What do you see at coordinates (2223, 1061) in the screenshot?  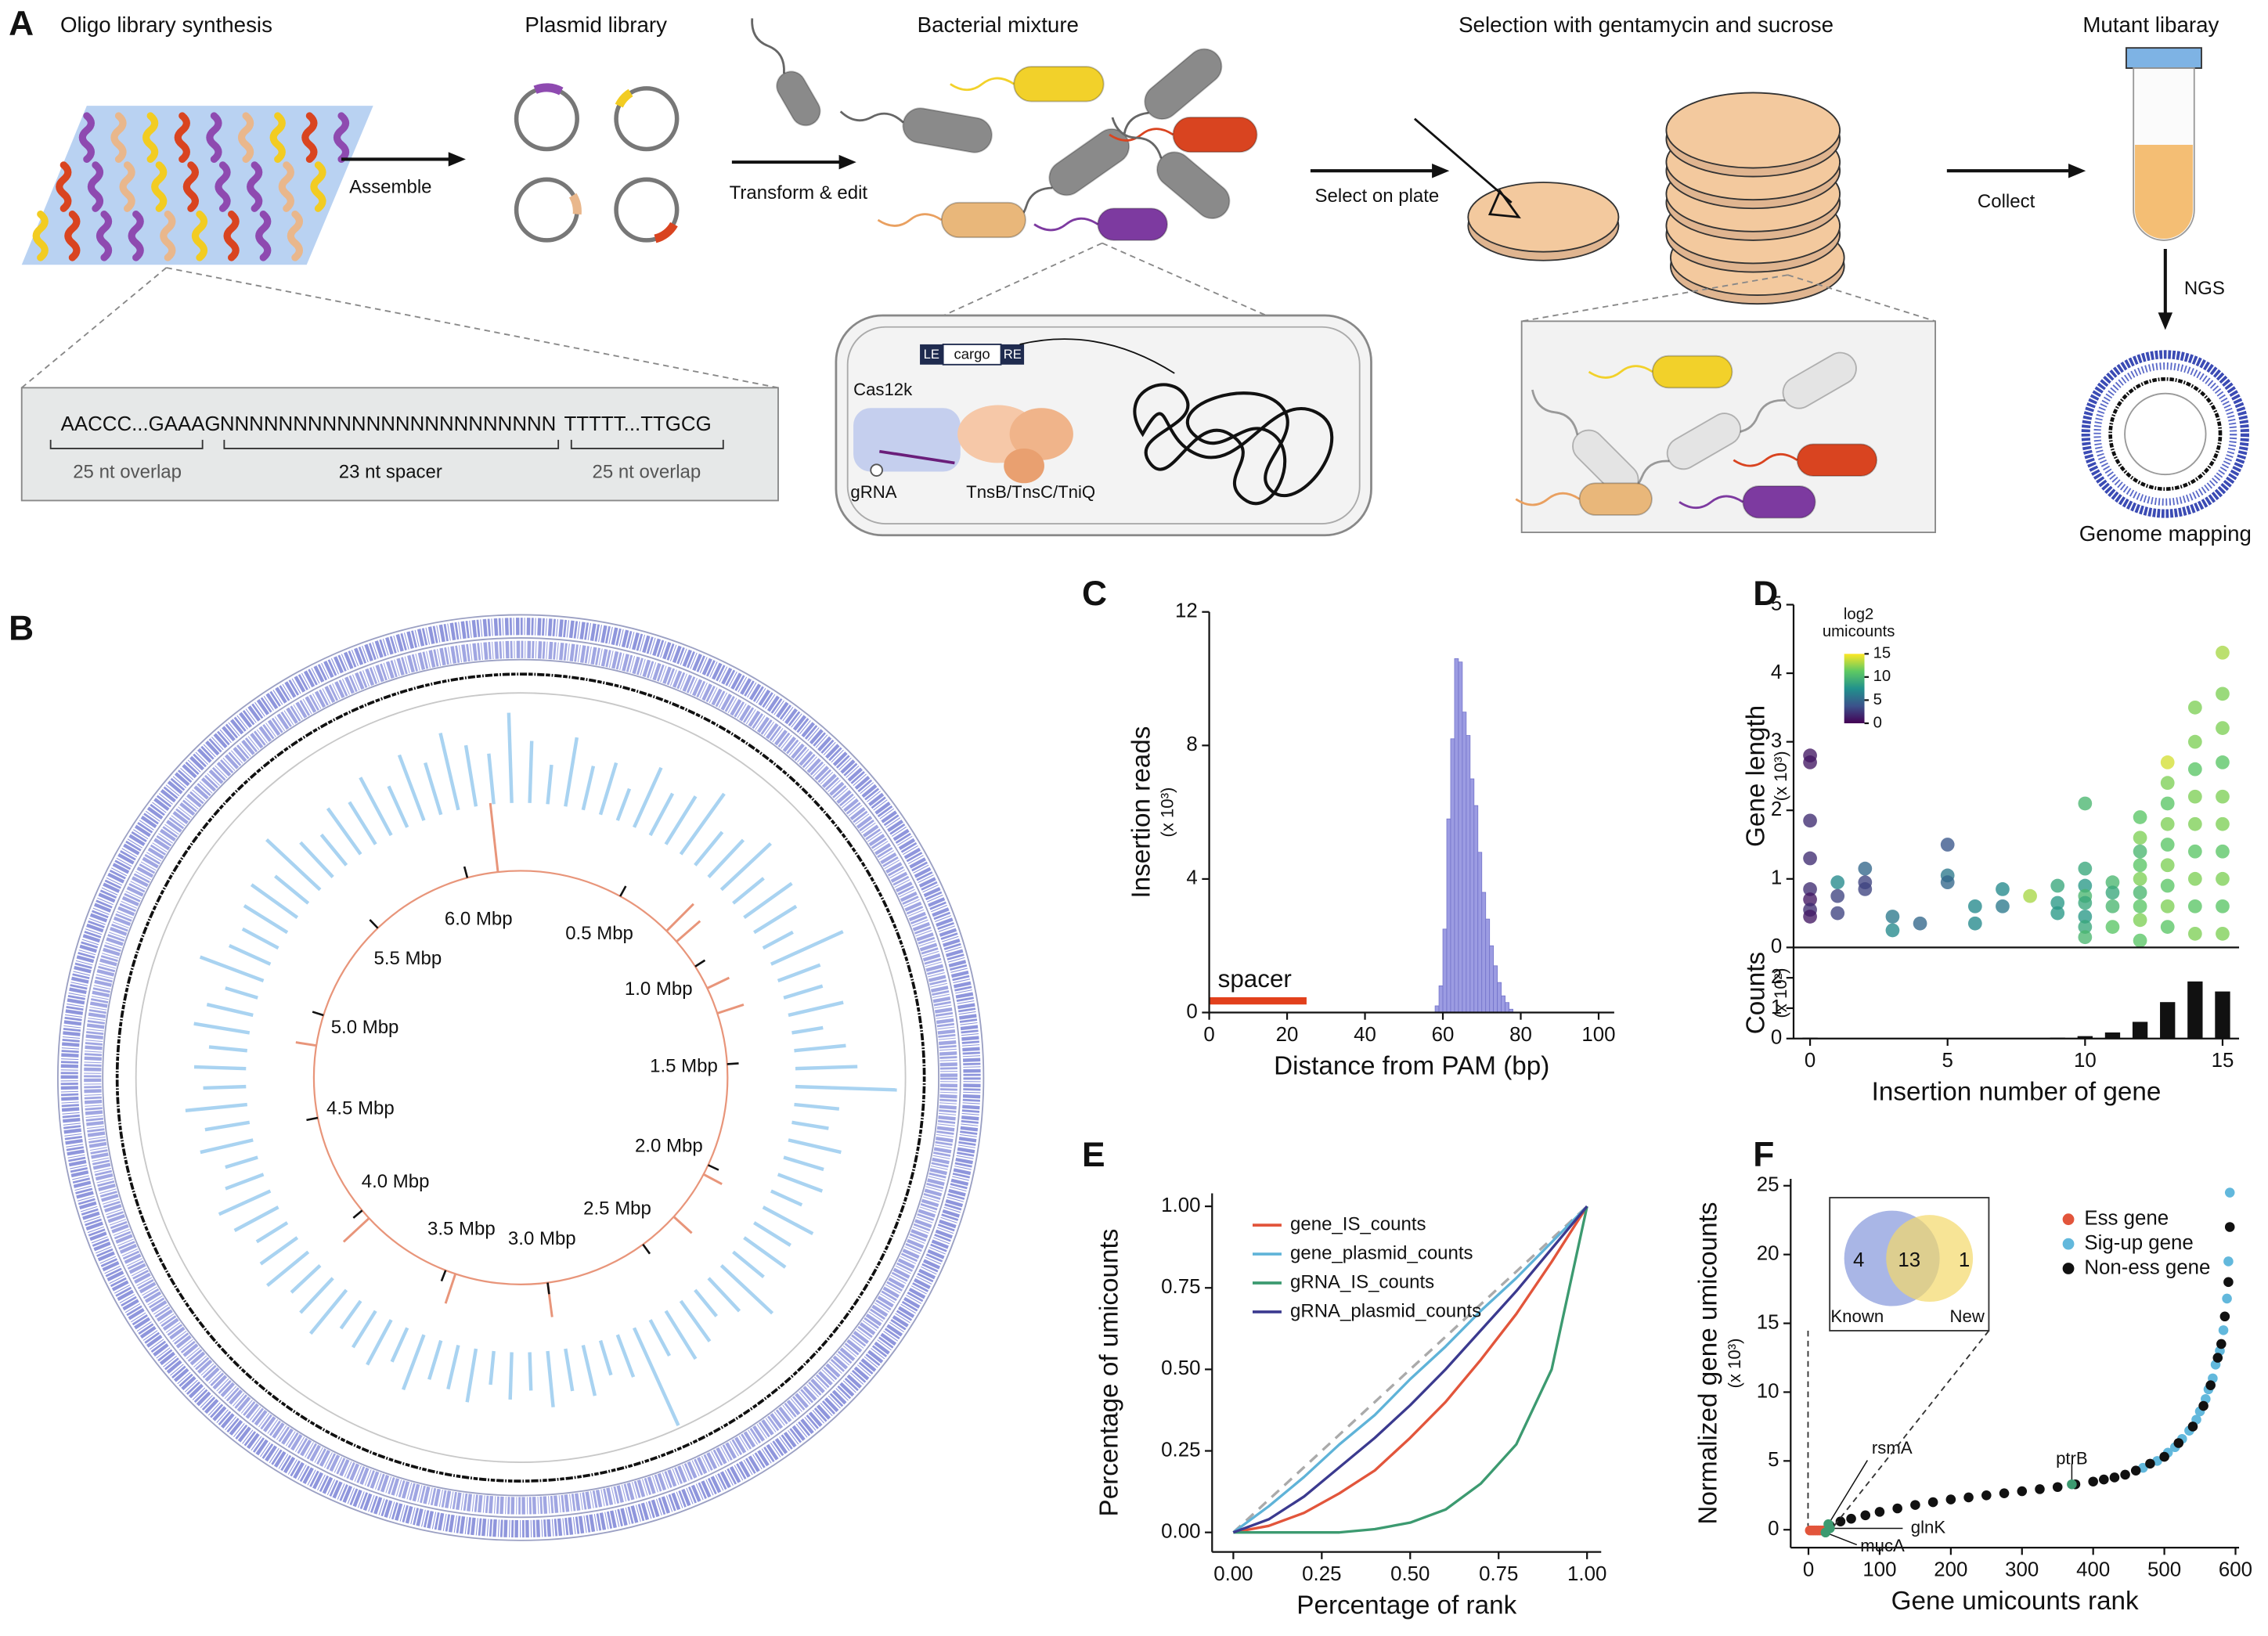 I see `x-tick-label: 15` at bounding box center [2223, 1061].